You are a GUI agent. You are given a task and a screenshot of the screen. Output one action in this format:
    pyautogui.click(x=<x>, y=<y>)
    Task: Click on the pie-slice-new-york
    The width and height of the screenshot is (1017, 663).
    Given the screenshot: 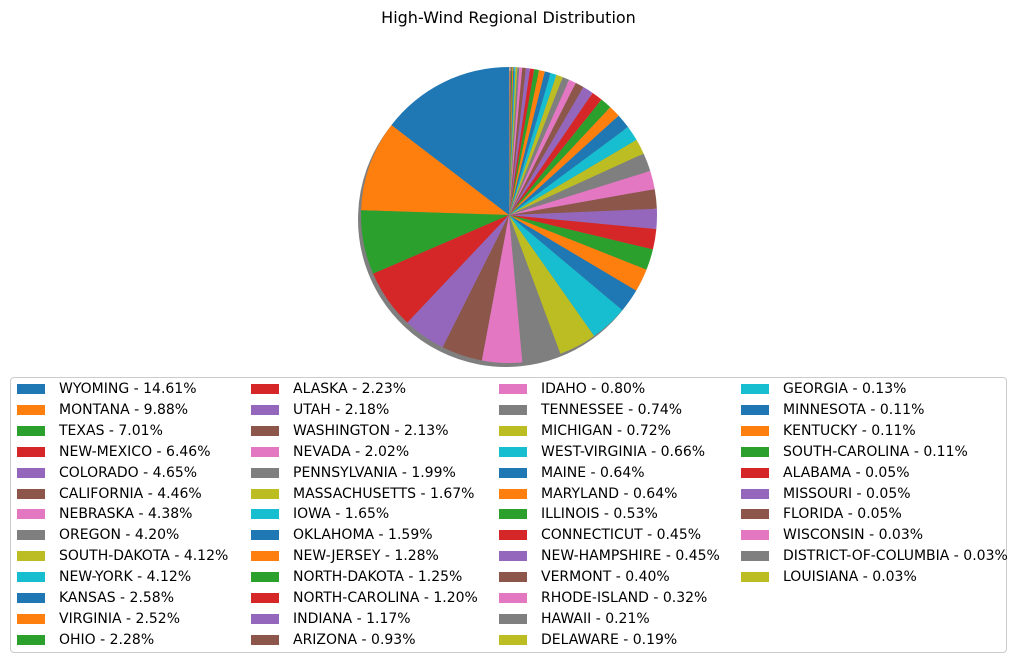 What is the action you would take?
    pyautogui.click(x=566, y=276)
    